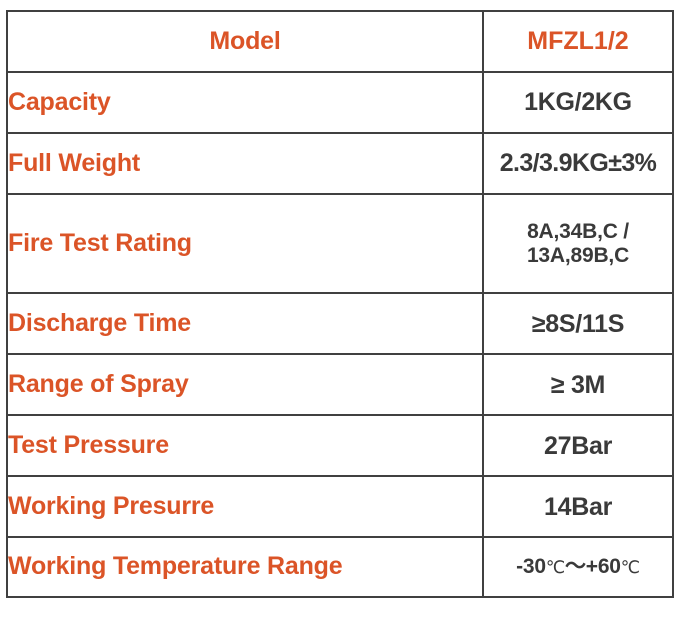 Image resolution: width=680 pixels, height=624 pixels. I want to click on row-value-test-pressure: 27Bar, so click(578, 446).